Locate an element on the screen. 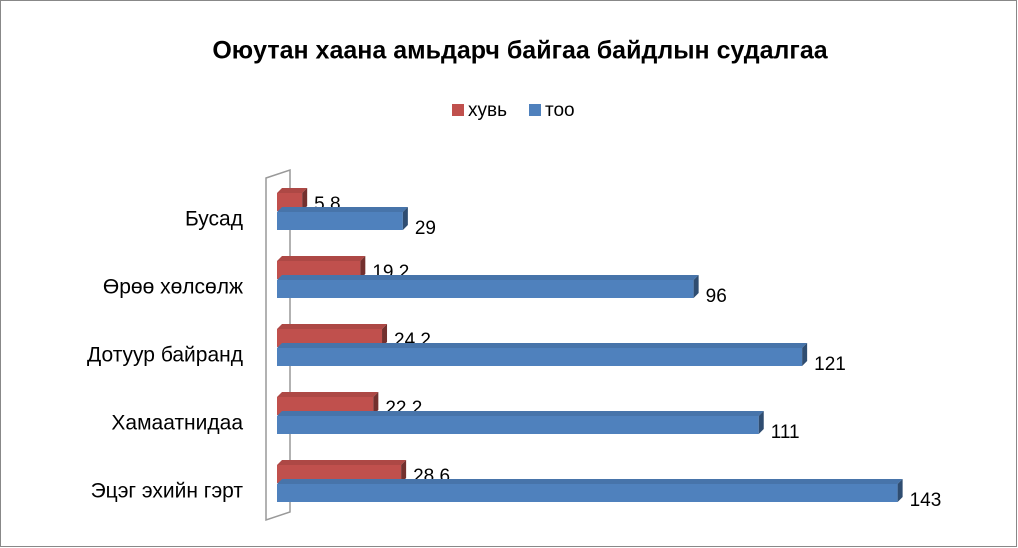  data-label: 29 is located at coordinates (425, 228).